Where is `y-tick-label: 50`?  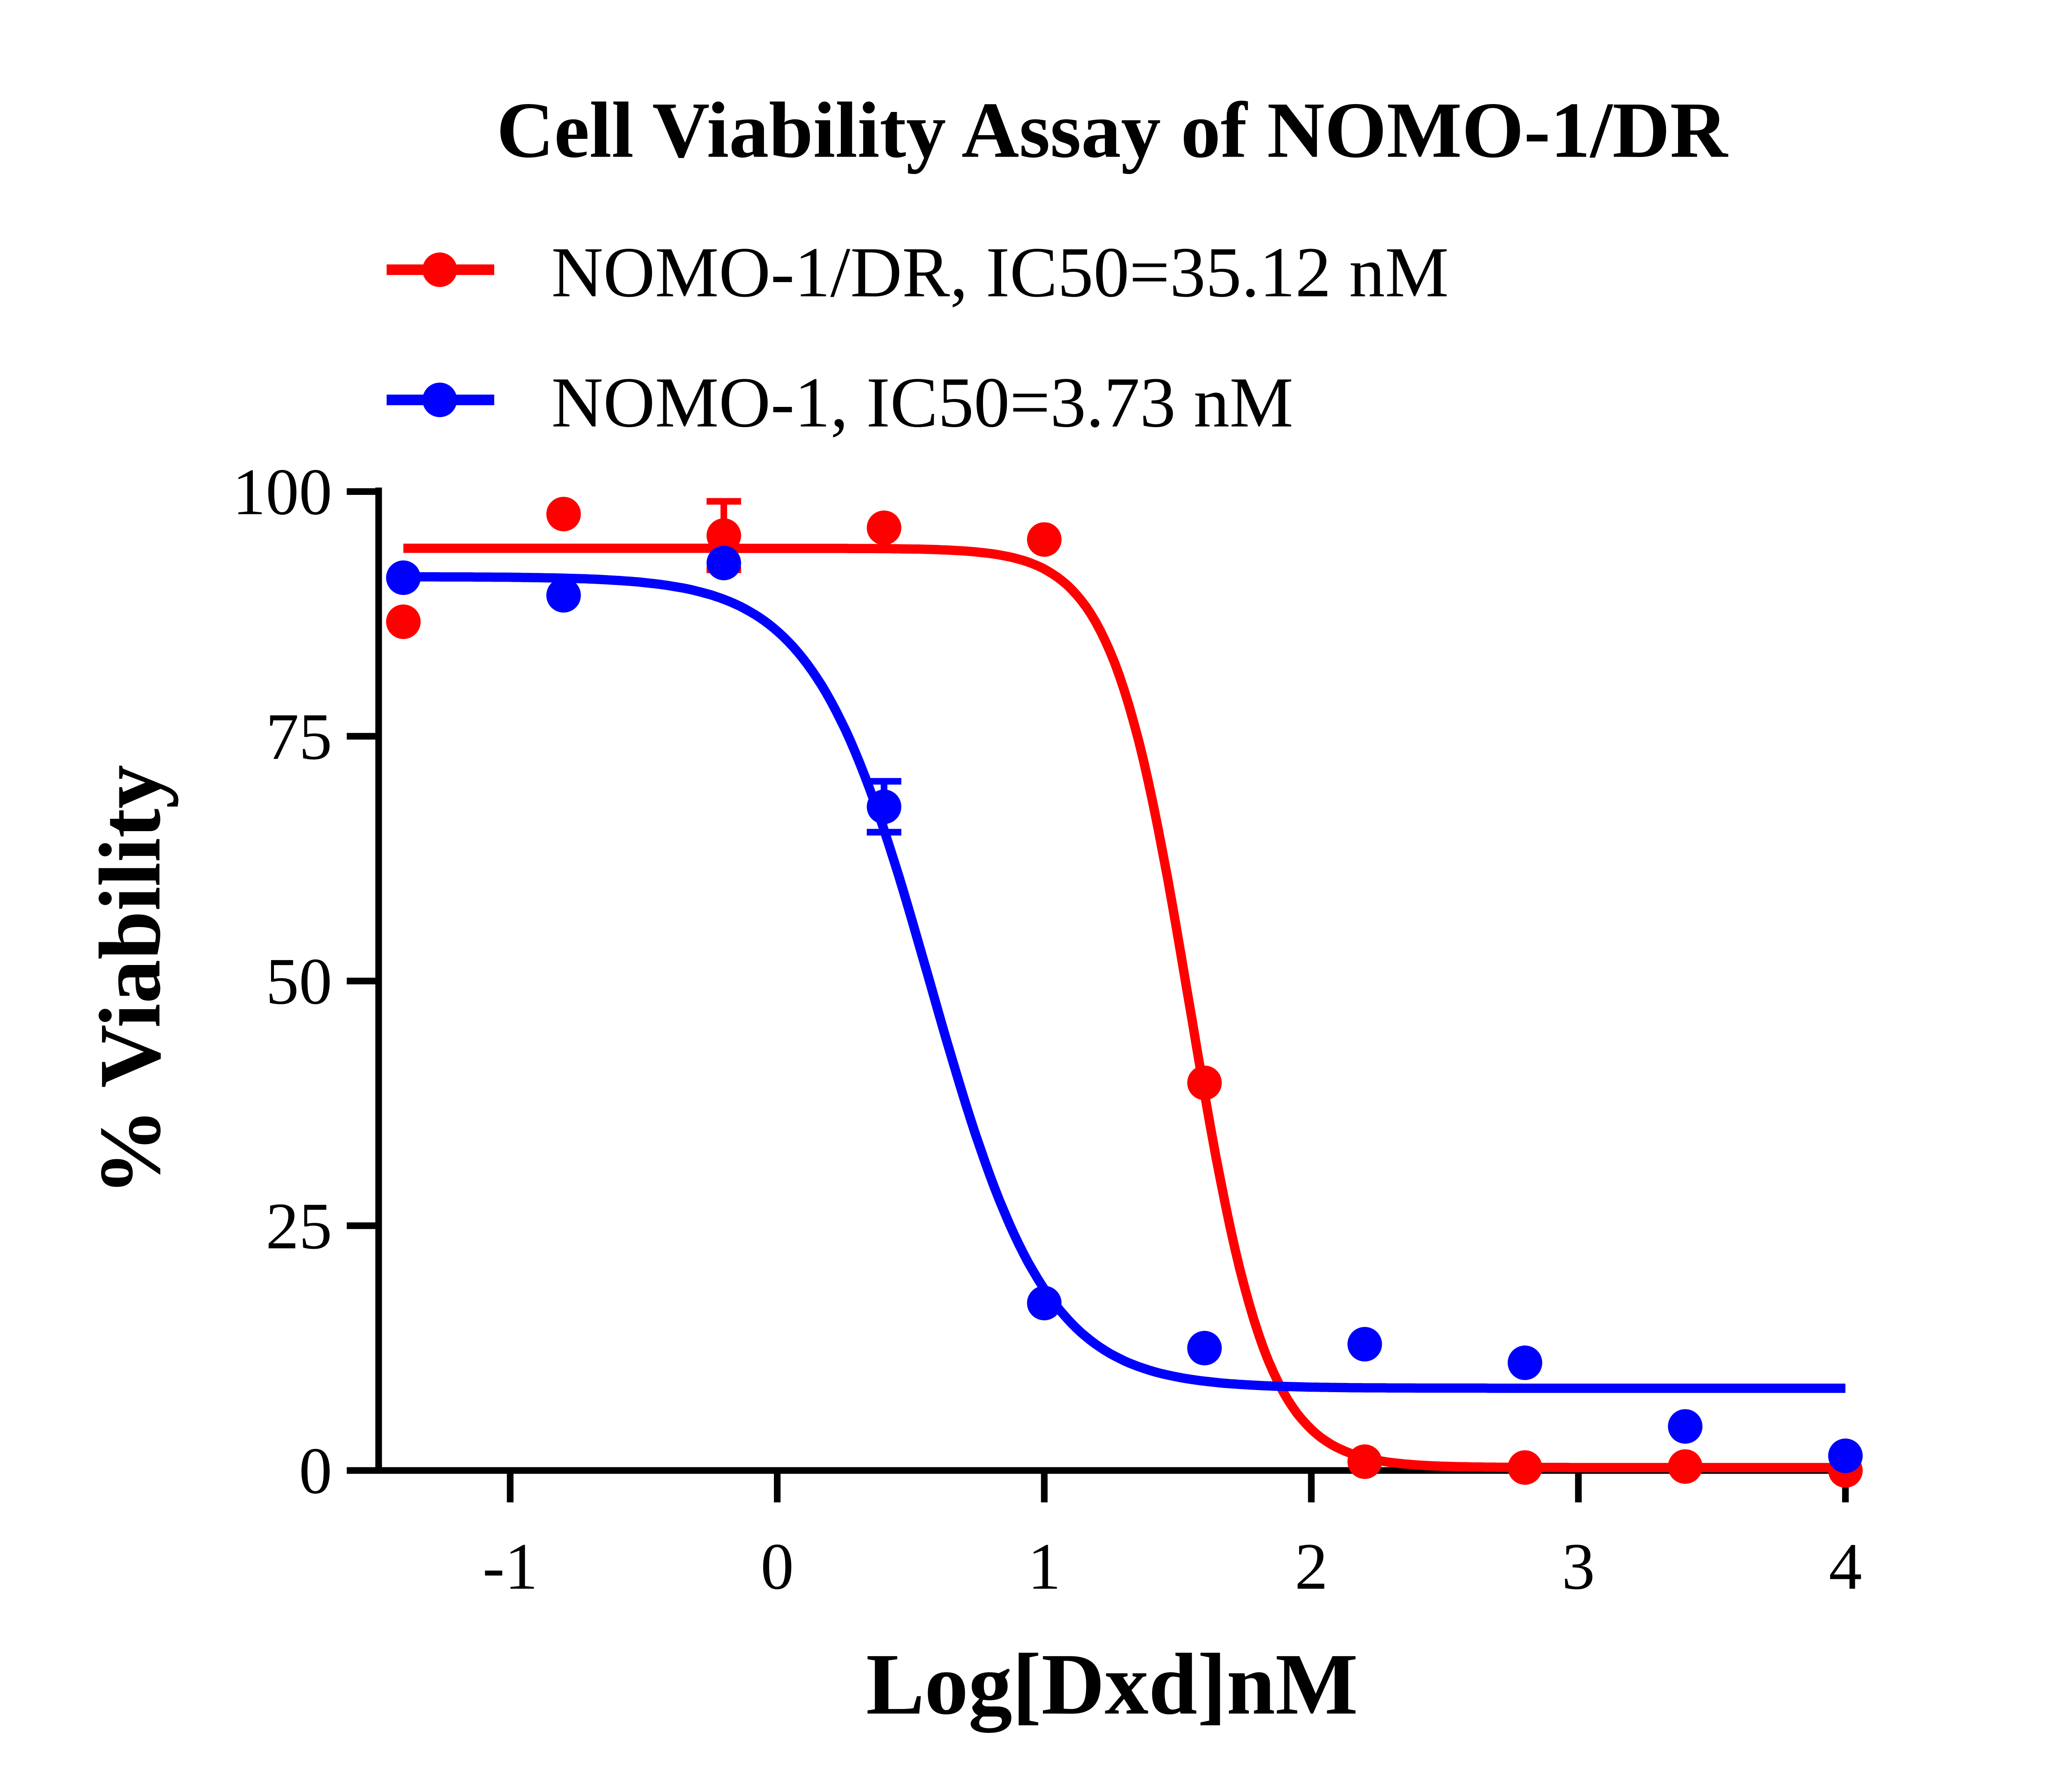 y-tick-label: 50 is located at coordinates (299, 981).